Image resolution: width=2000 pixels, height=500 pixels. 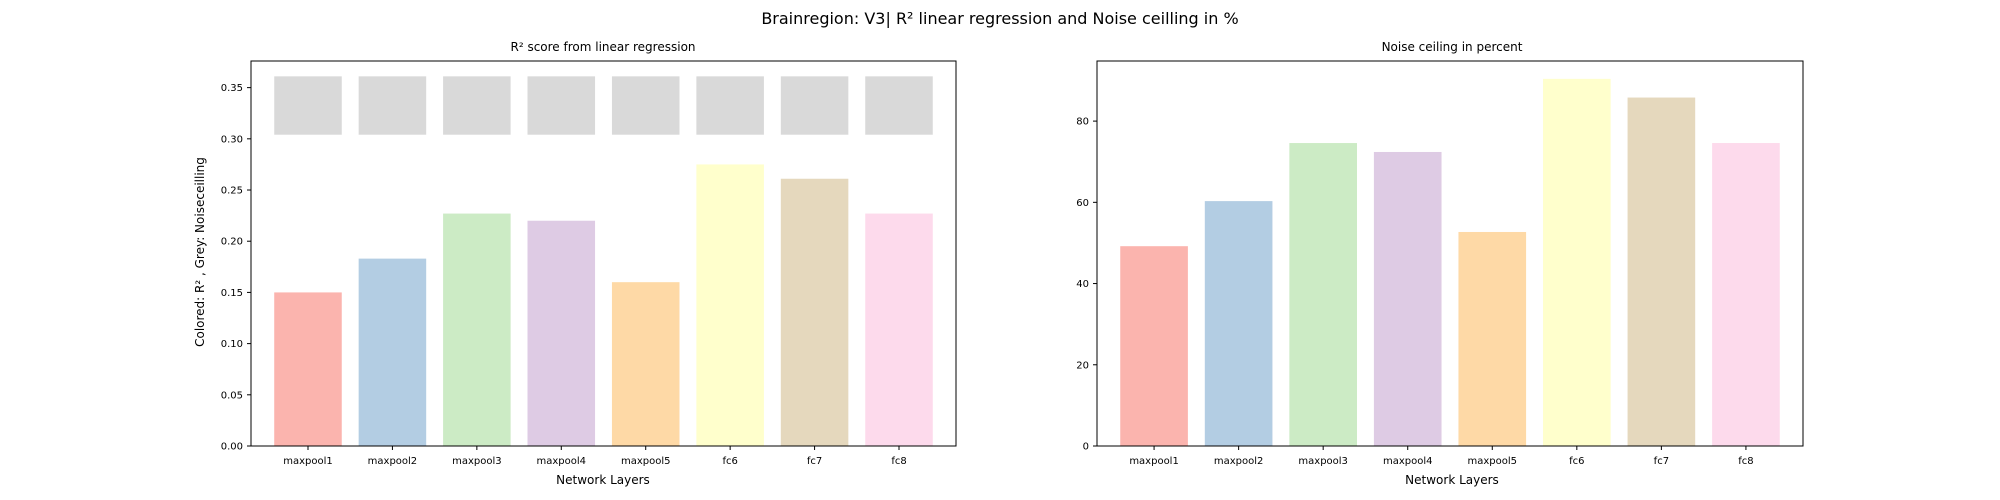 I want to click on r2-xtick-label: maxpool4, so click(x=562, y=461).